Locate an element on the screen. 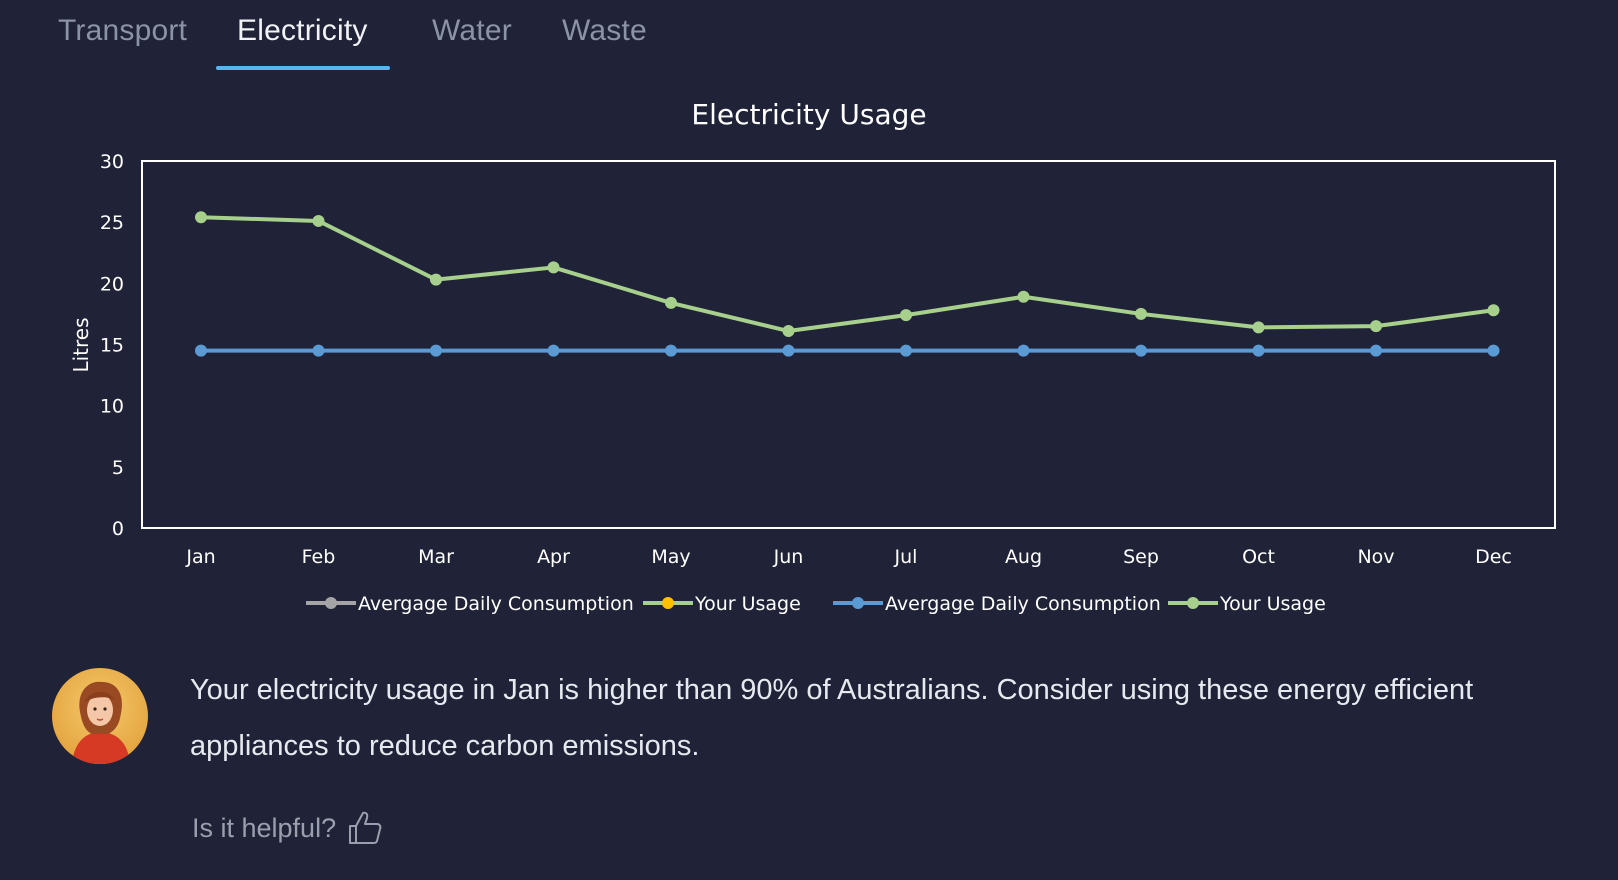 This screenshot has height=880, width=1618. feedback-row: Is it helpful? is located at coordinates (287, 828).